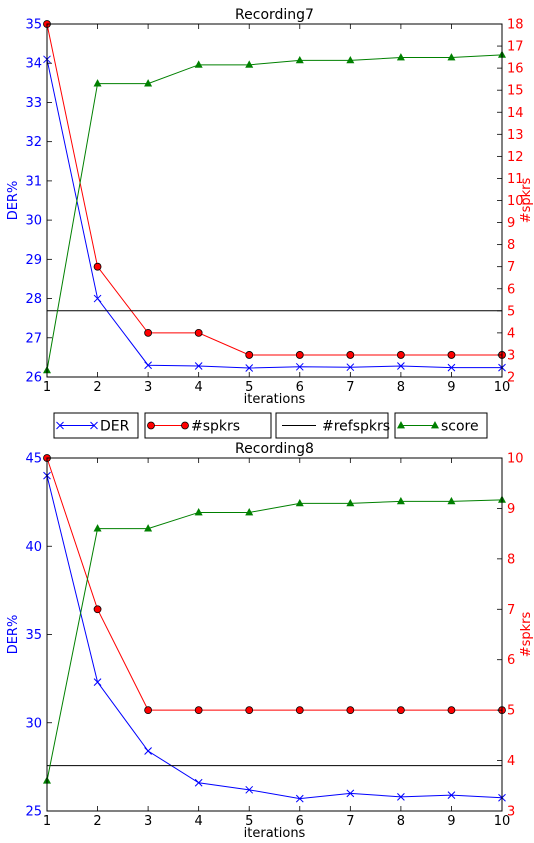 The height and width of the screenshot is (843, 534). I want to click on legend-entry-score: score, so click(441, 425).